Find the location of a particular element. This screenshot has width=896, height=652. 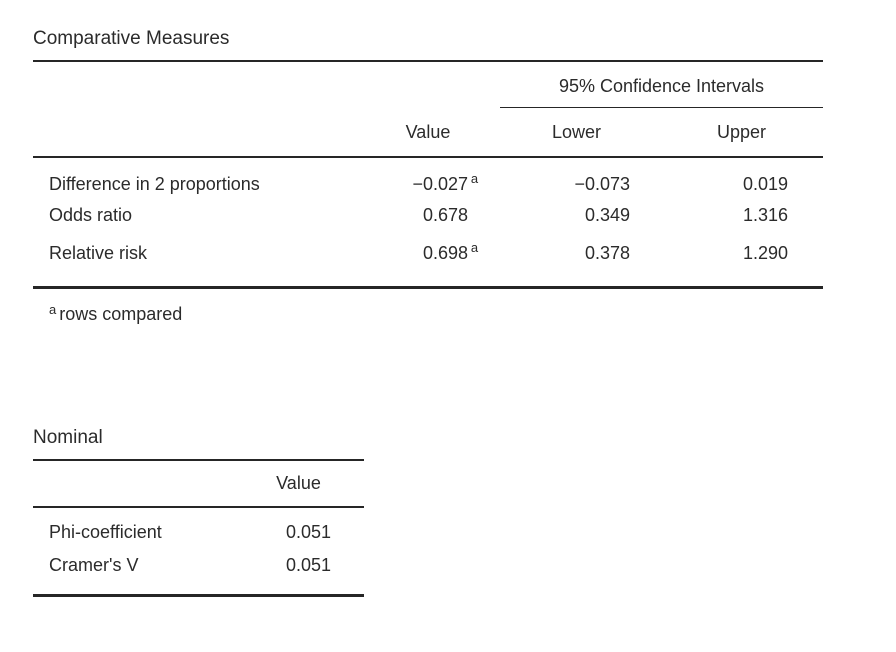

column-header-row: Value is located at coordinates (198, 483).